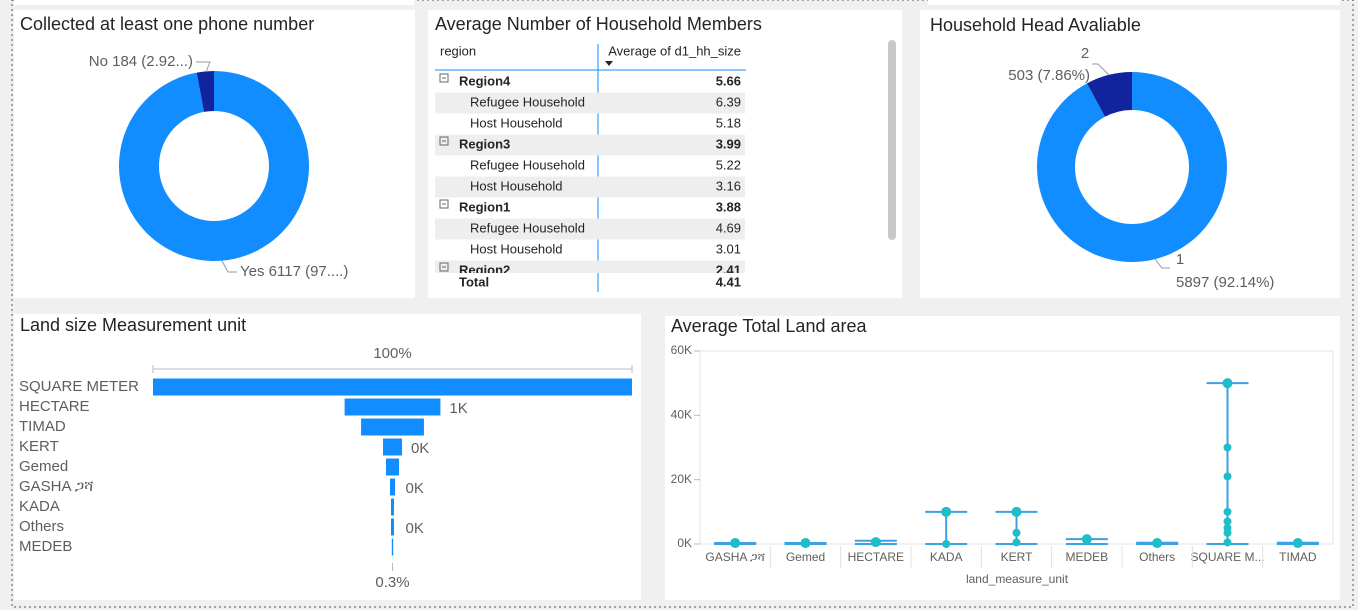  I want to click on category-label: SQUARE METER, so click(79, 386).